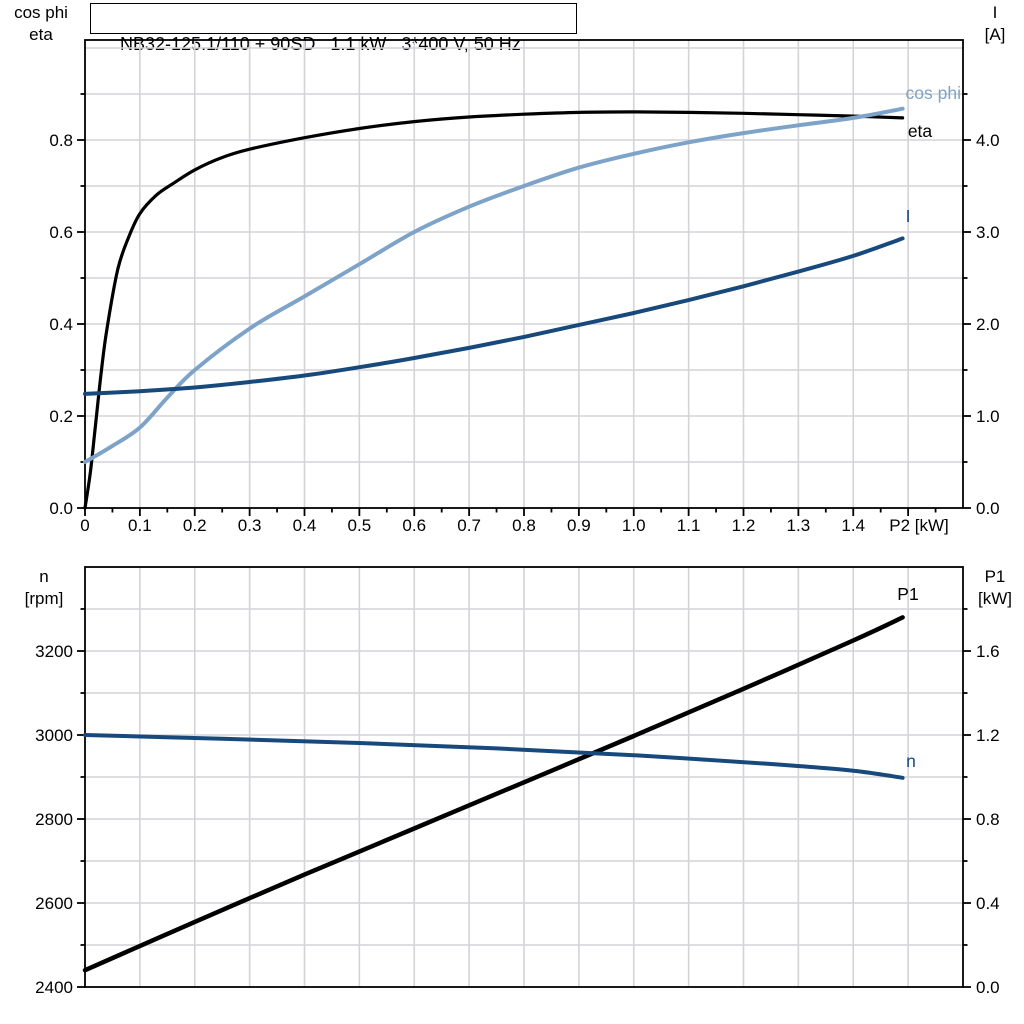 The height and width of the screenshot is (1024, 1024). Describe the element at coordinates (469, 525) in the screenshot. I see `x-tick-label: 0.7` at that location.